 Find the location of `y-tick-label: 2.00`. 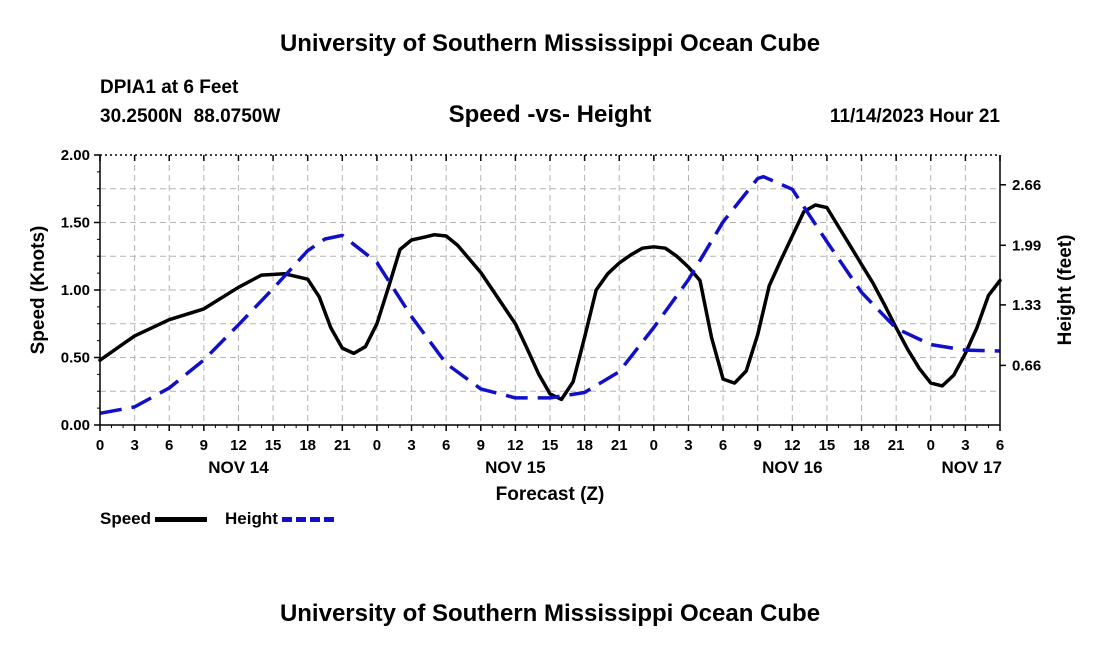

y-tick-label: 2.00 is located at coordinates (75, 155).